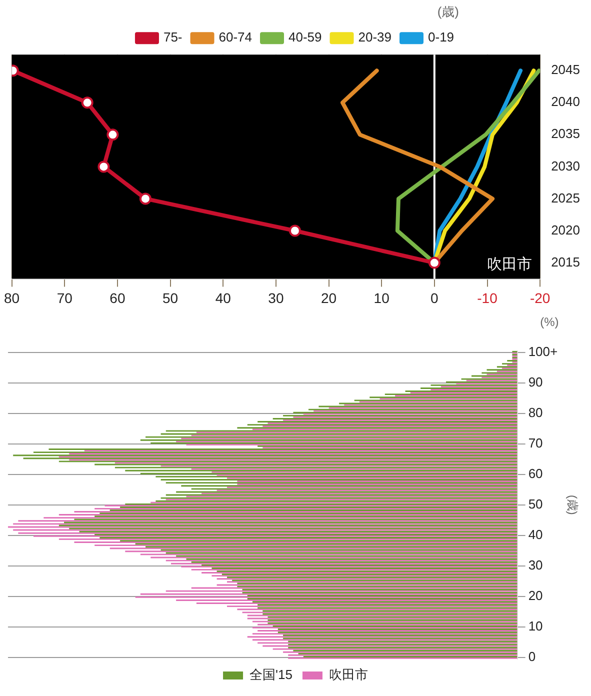  I want to click on y-tick-label: 0, so click(532, 656).